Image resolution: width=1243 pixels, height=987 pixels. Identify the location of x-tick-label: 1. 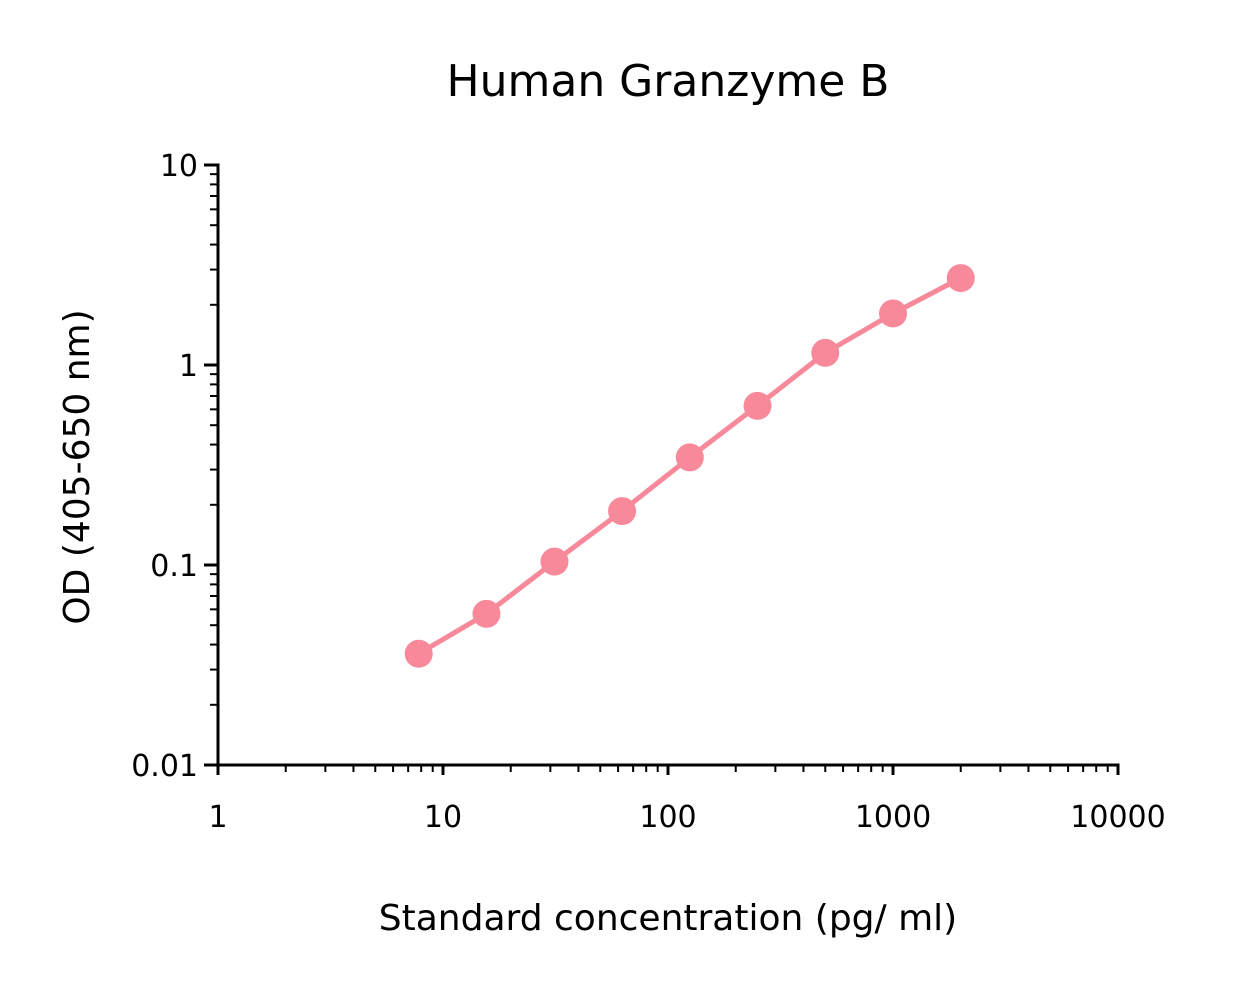
(217, 817).